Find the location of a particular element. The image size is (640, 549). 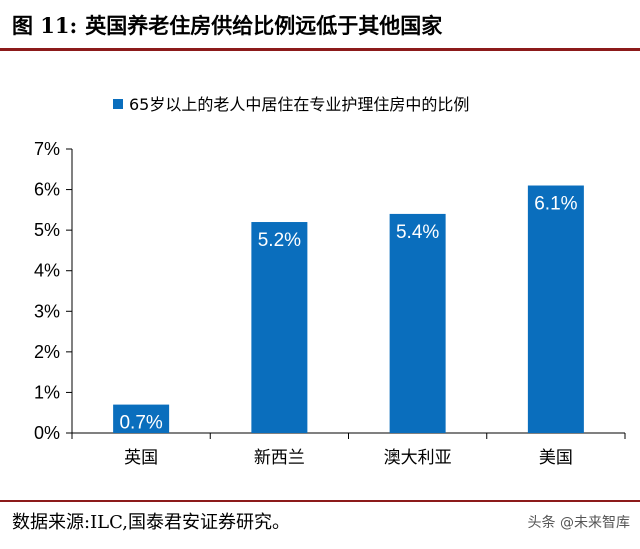

y-tick-label: 0% is located at coordinates (47, 433).